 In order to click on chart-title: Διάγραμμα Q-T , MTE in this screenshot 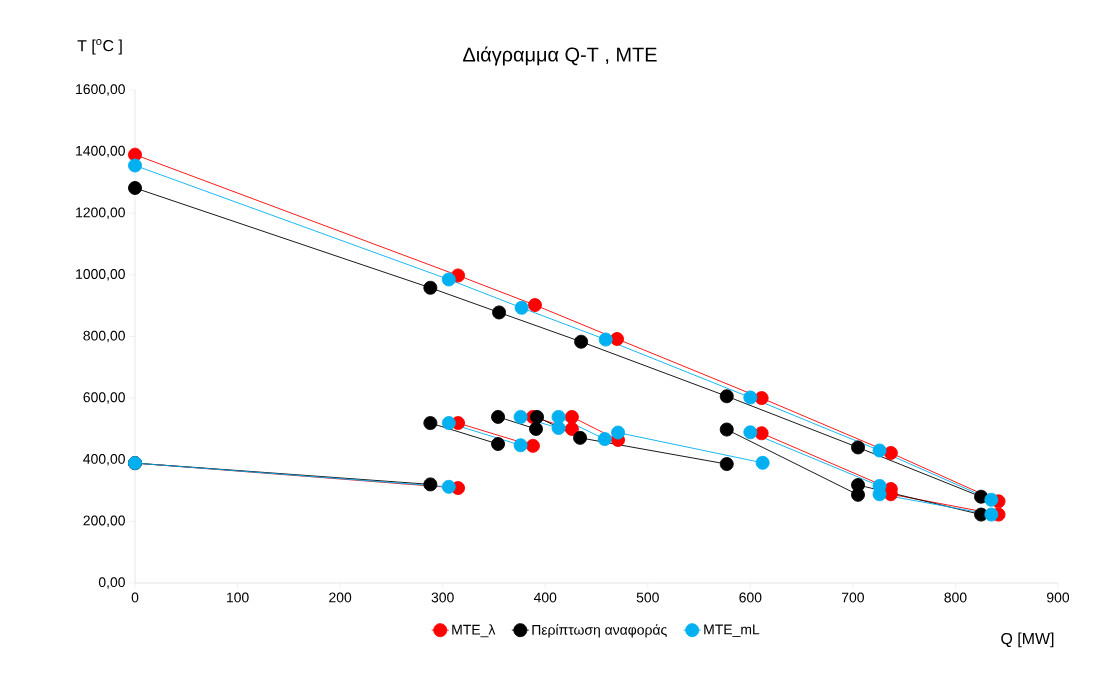, I will do `click(560, 56)`.